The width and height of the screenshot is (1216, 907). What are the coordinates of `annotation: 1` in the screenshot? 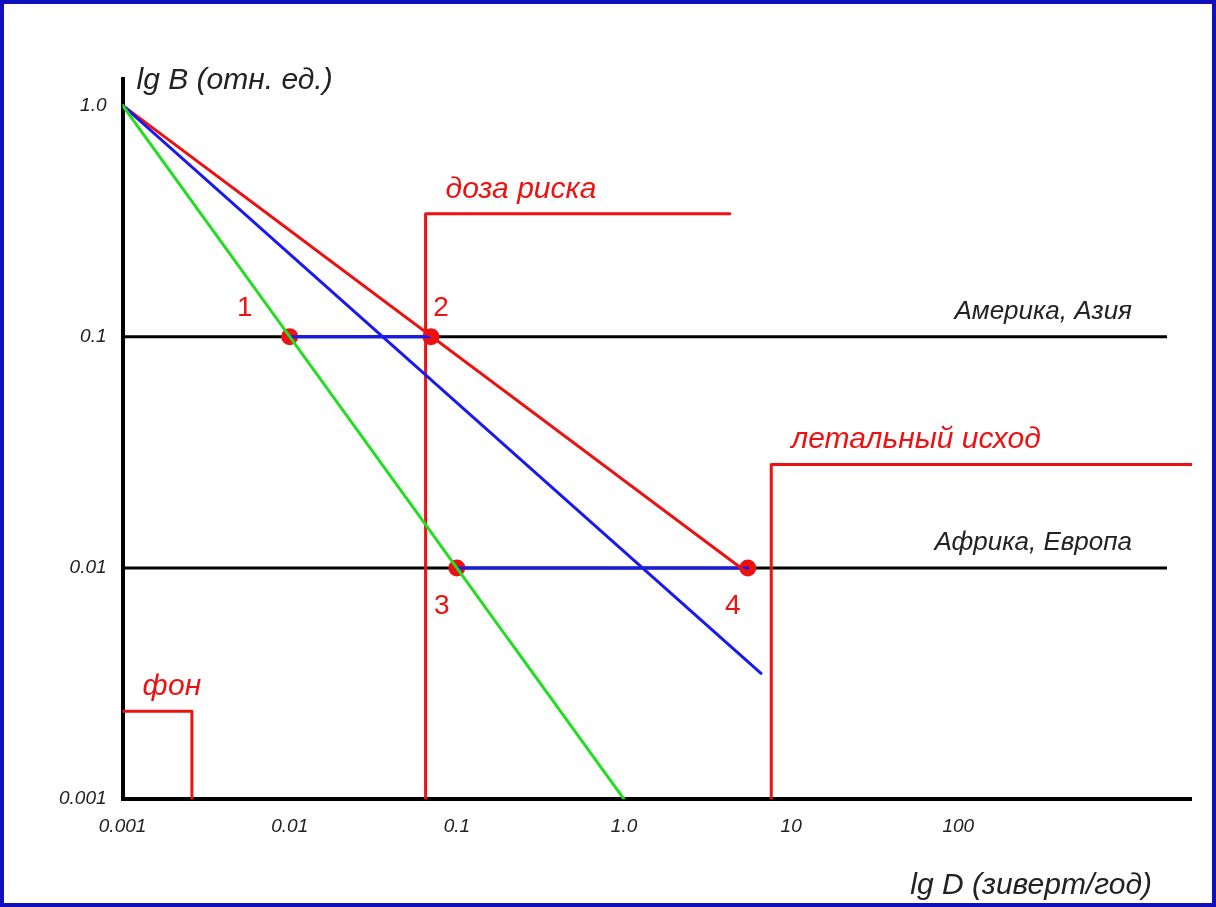 It's located at (244, 307).